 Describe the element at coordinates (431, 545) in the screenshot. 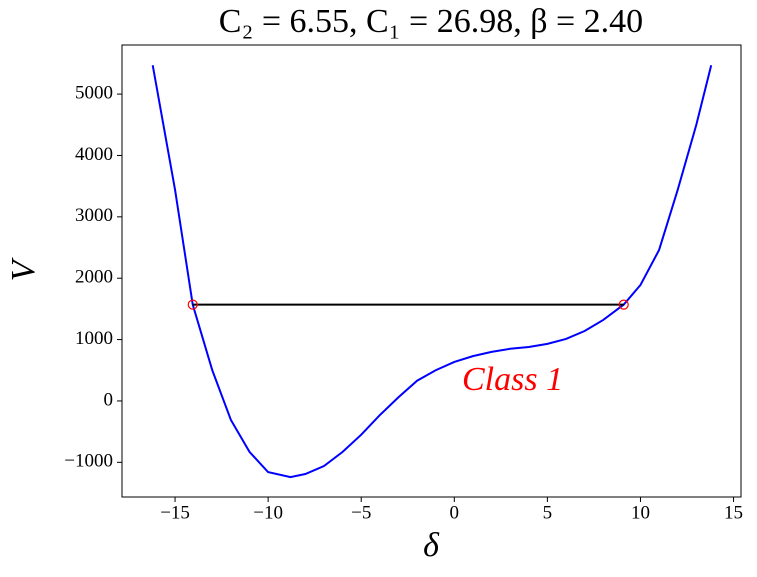

I see `x-axis-label: δ` at that location.